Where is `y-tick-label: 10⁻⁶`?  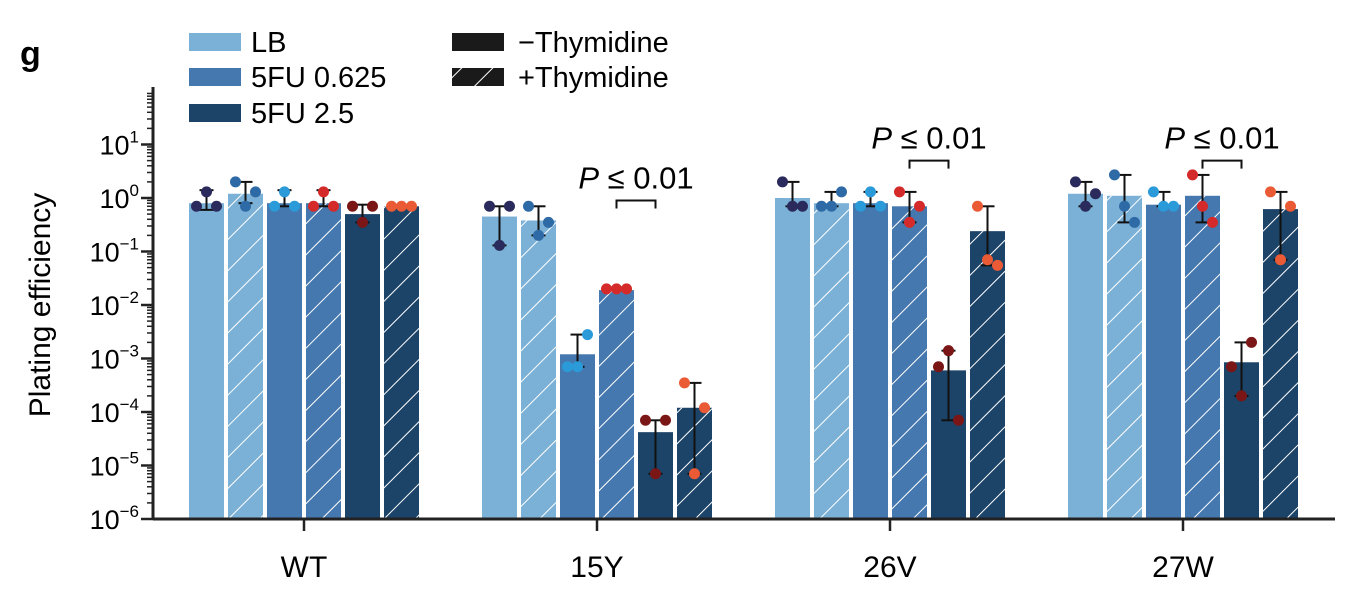
y-tick-label: 10⁻⁶ is located at coordinates (114, 518).